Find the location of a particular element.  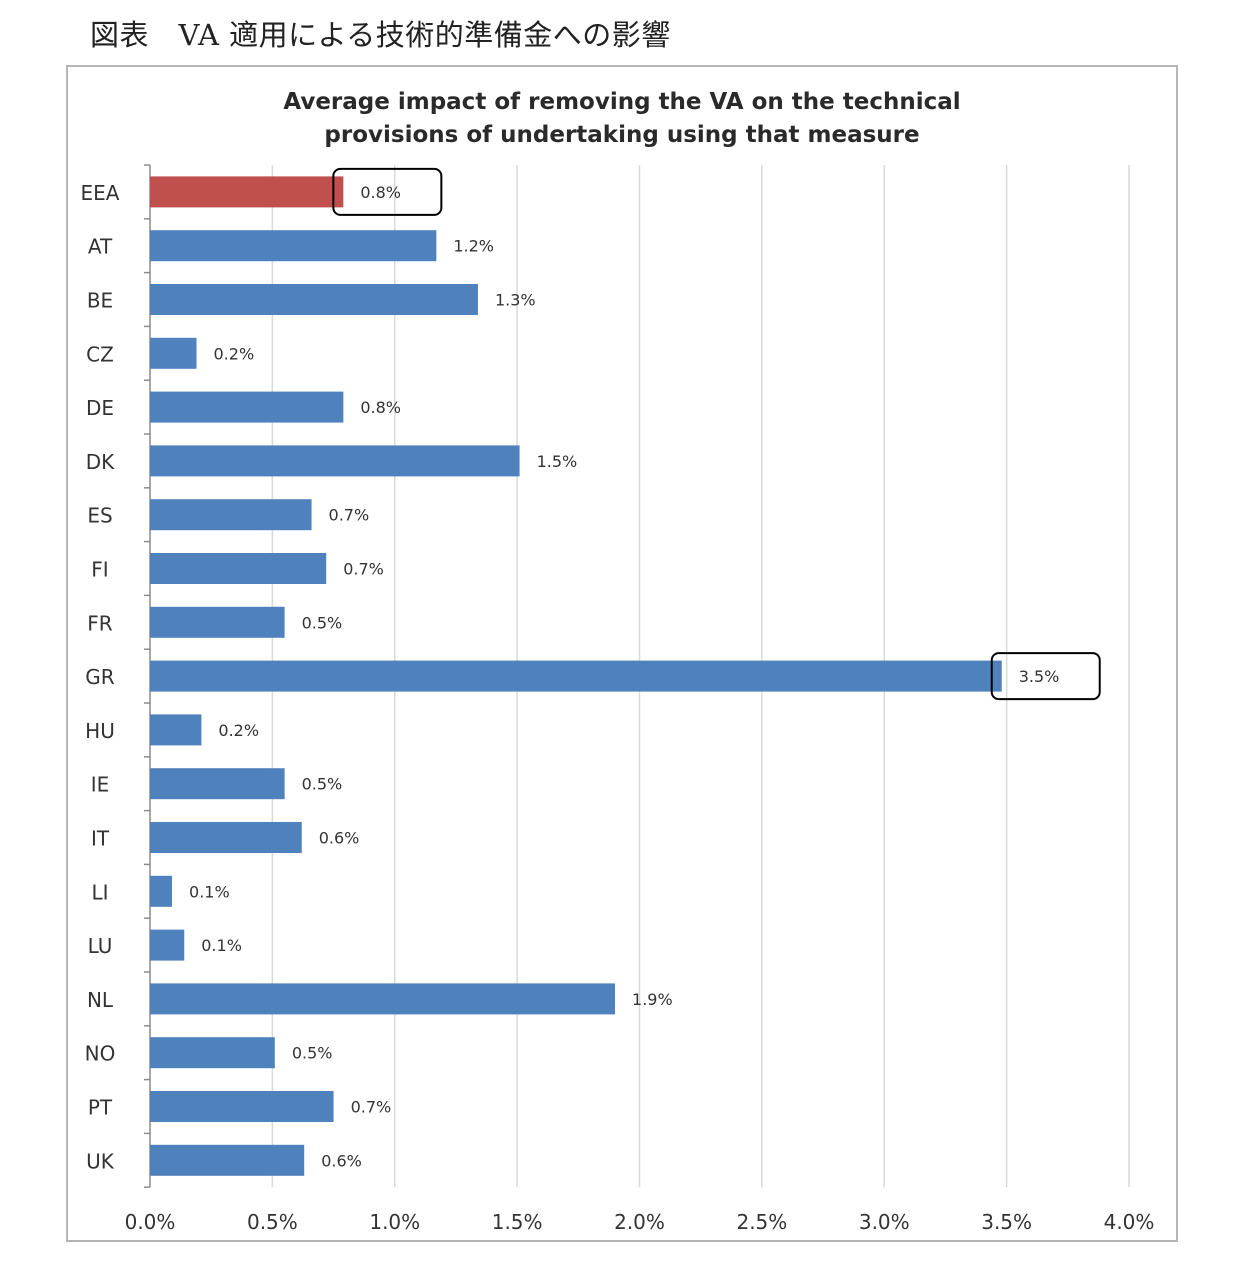

x-tick-label: 4.0% is located at coordinates (1129, 1222).